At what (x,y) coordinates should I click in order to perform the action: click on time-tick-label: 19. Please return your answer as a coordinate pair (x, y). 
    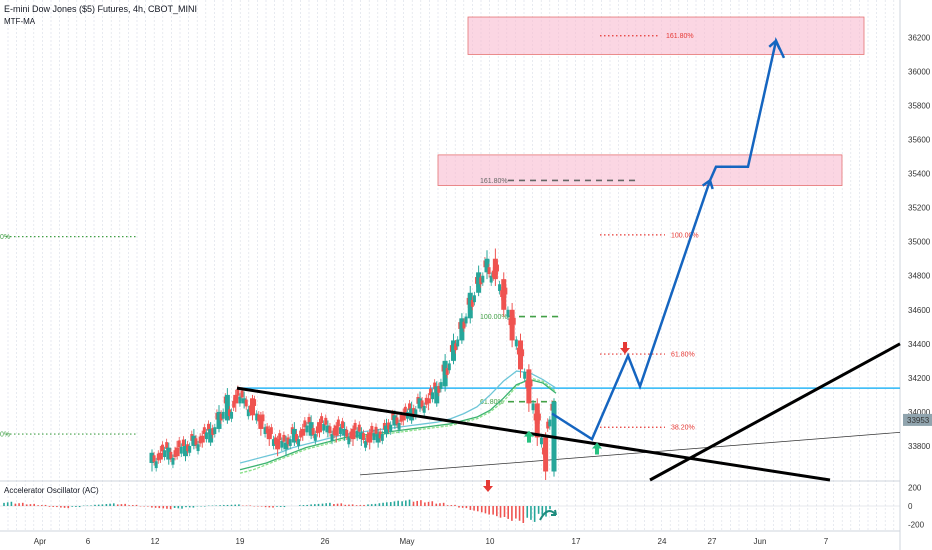
    Looking at the image, I should click on (240, 541).